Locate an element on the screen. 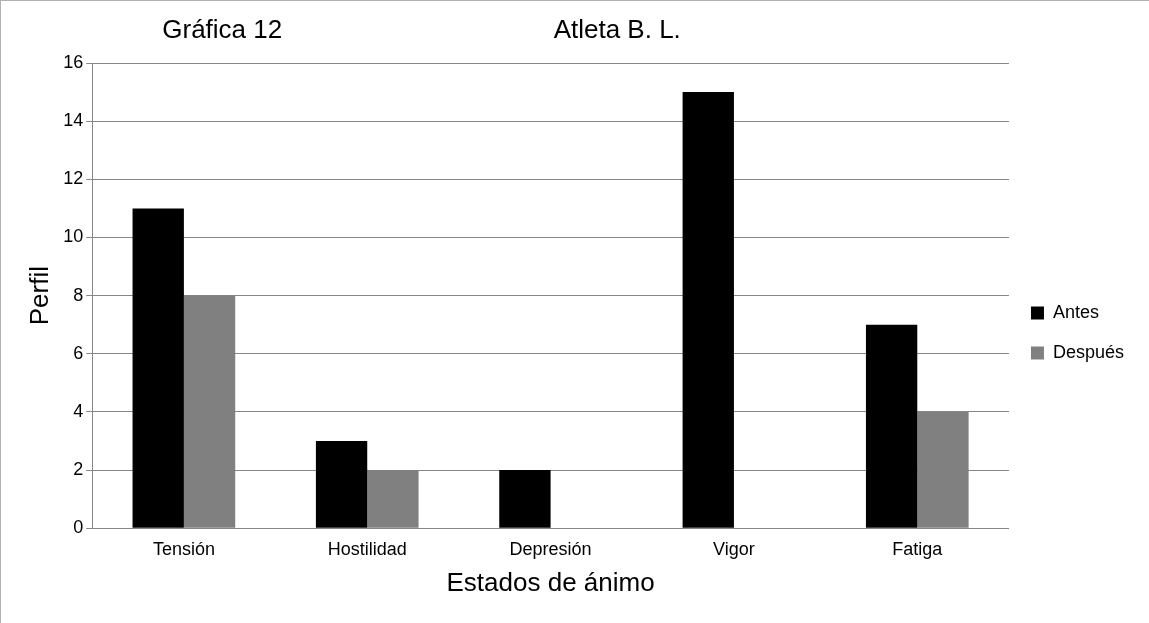 This screenshot has height=623, width=1149. y-tick-label: 16 is located at coordinates (73, 61).